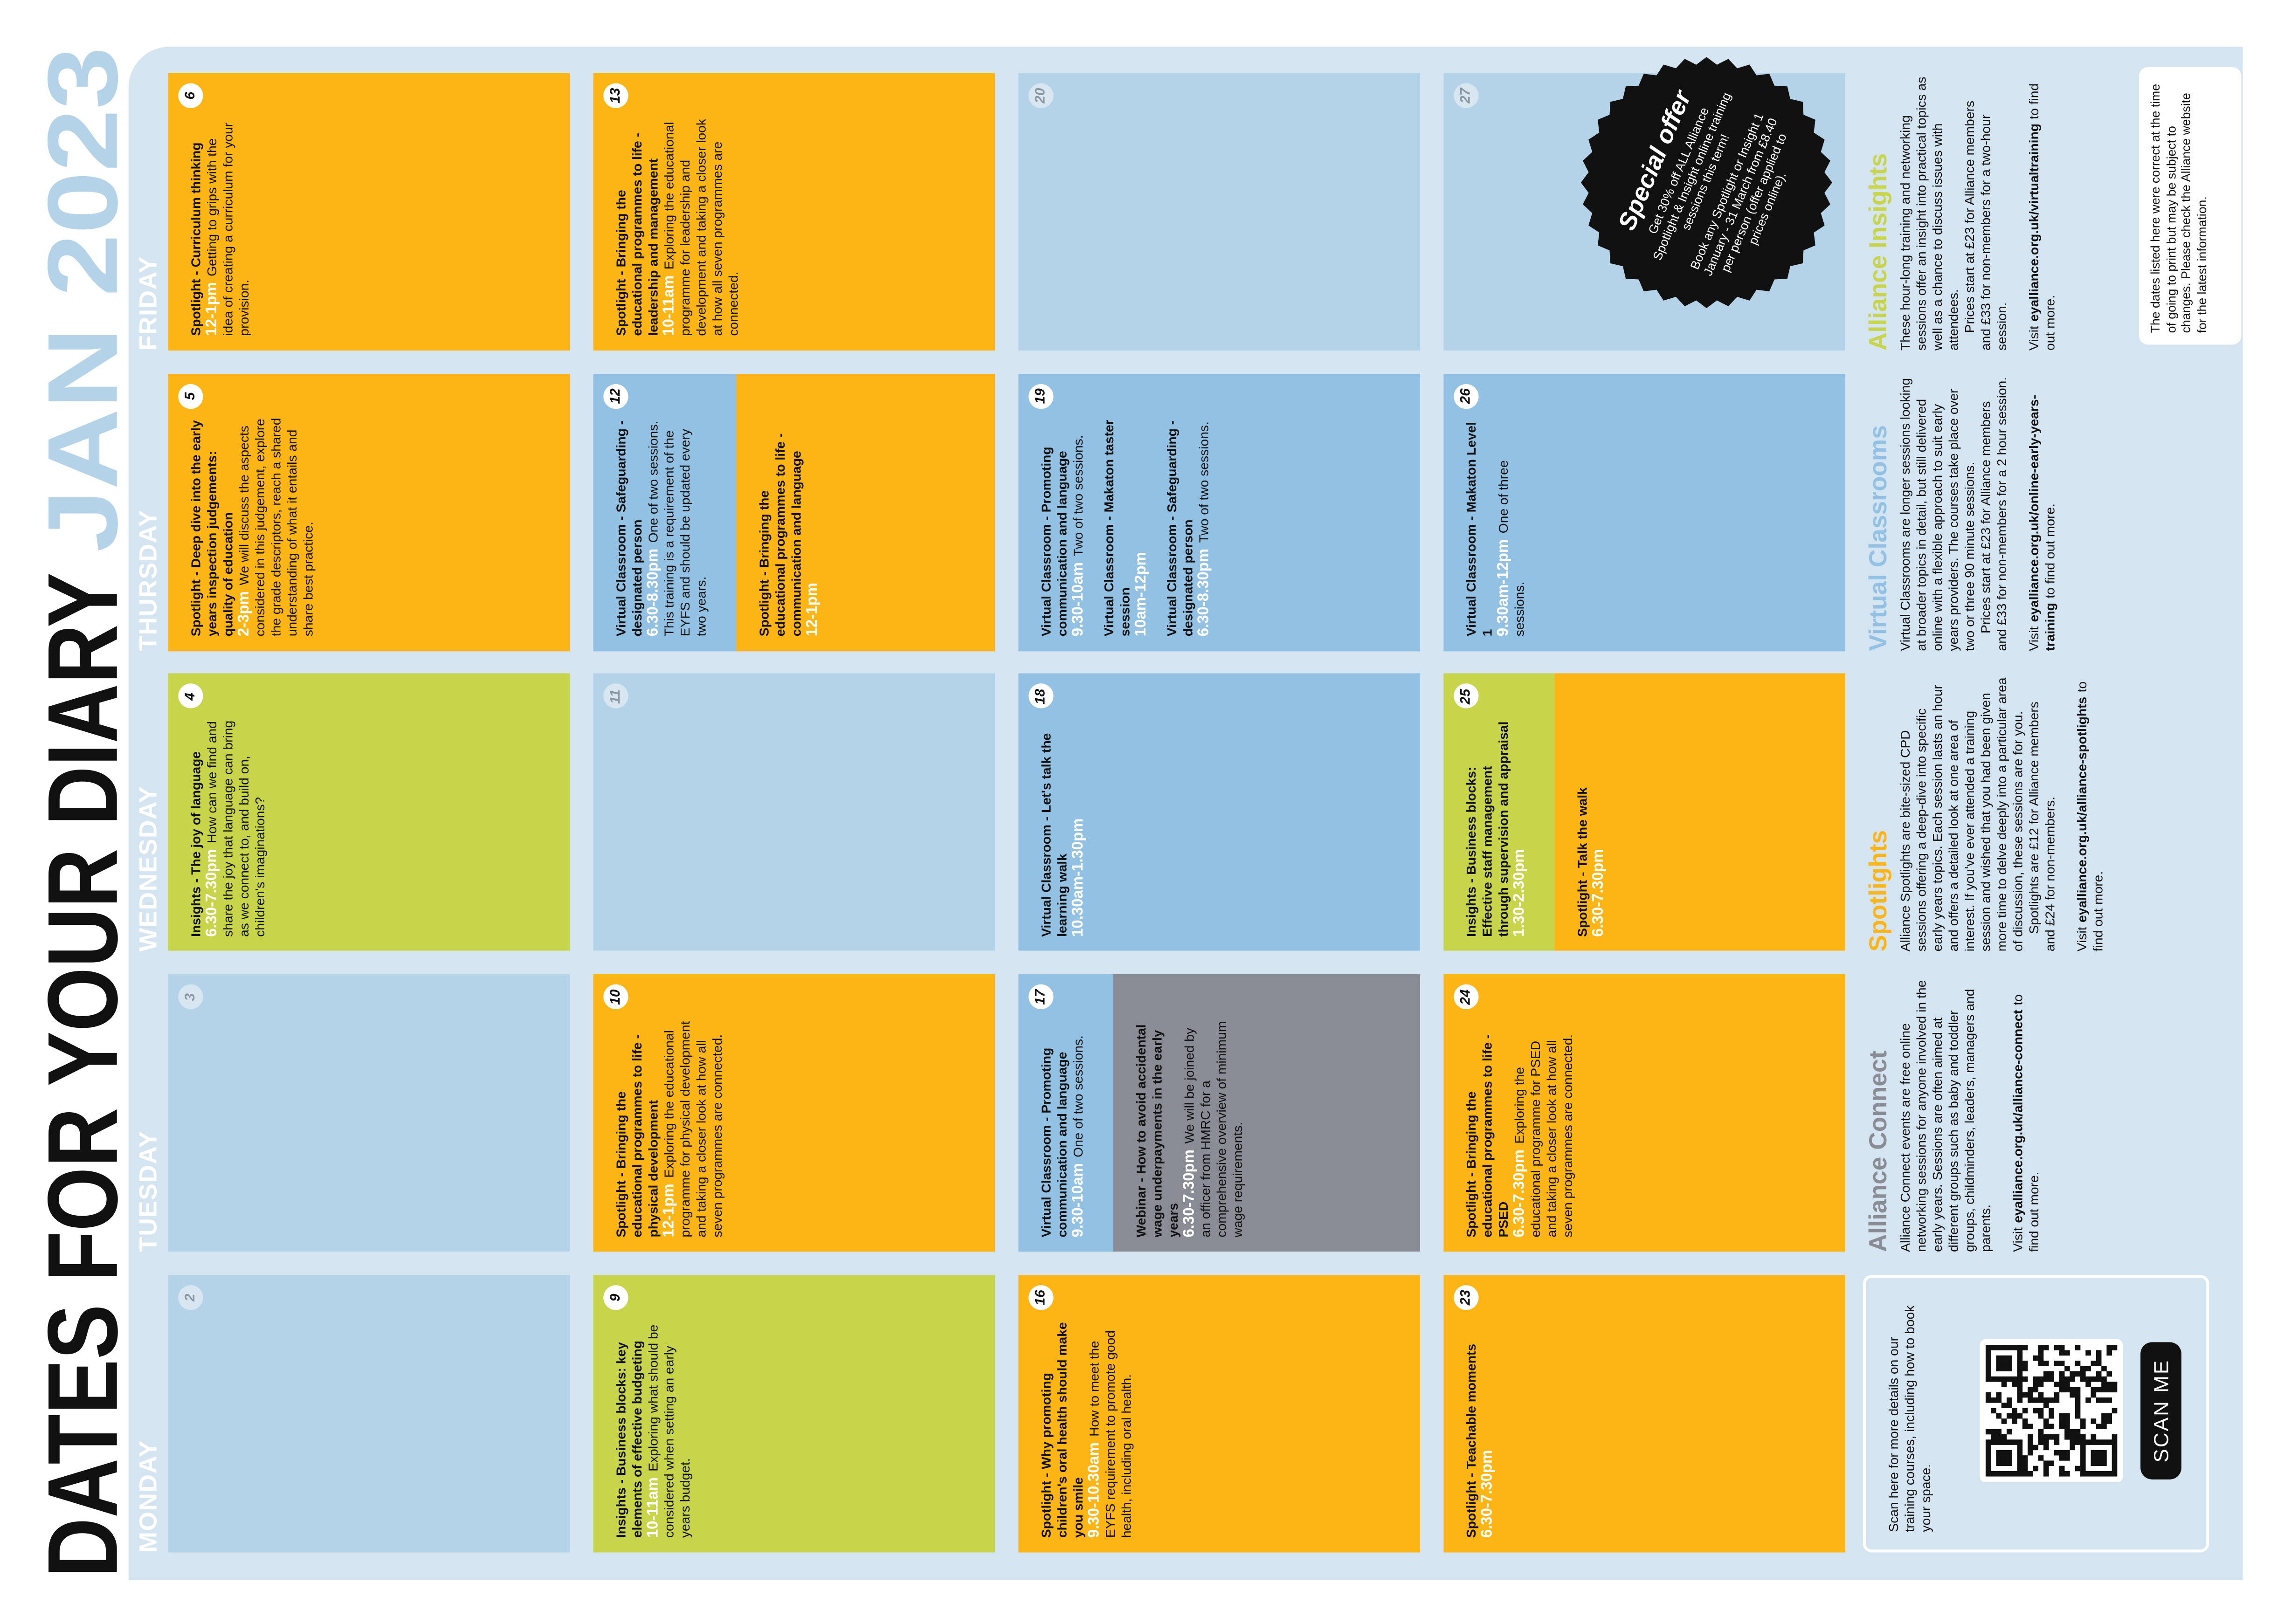 The height and width of the screenshot is (1624, 2291). Describe the element at coordinates (369, 1113) in the screenshot. I see `day-cell: 3` at that location.